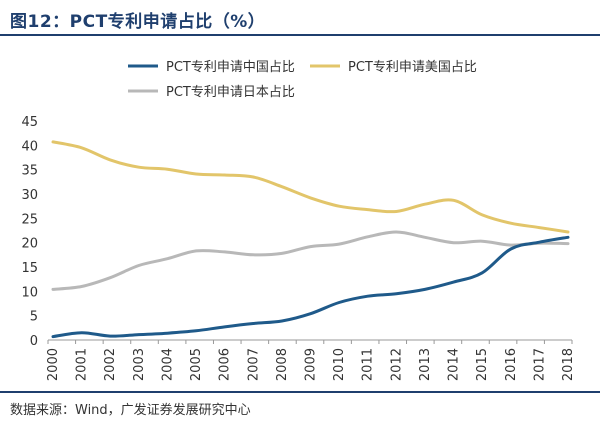 The height and width of the screenshot is (429, 600). What do you see at coordinates (29, 232) in the screenshot?
I see `y-axis: 0 5 10 15 20 25 30 35 40 45` at bounding box center [29, 232].